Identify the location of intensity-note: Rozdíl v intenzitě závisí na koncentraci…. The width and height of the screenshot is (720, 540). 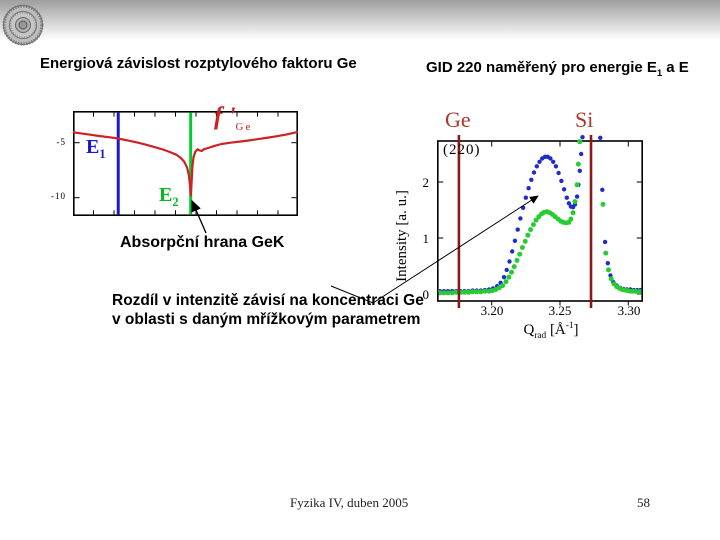
(268, 310).